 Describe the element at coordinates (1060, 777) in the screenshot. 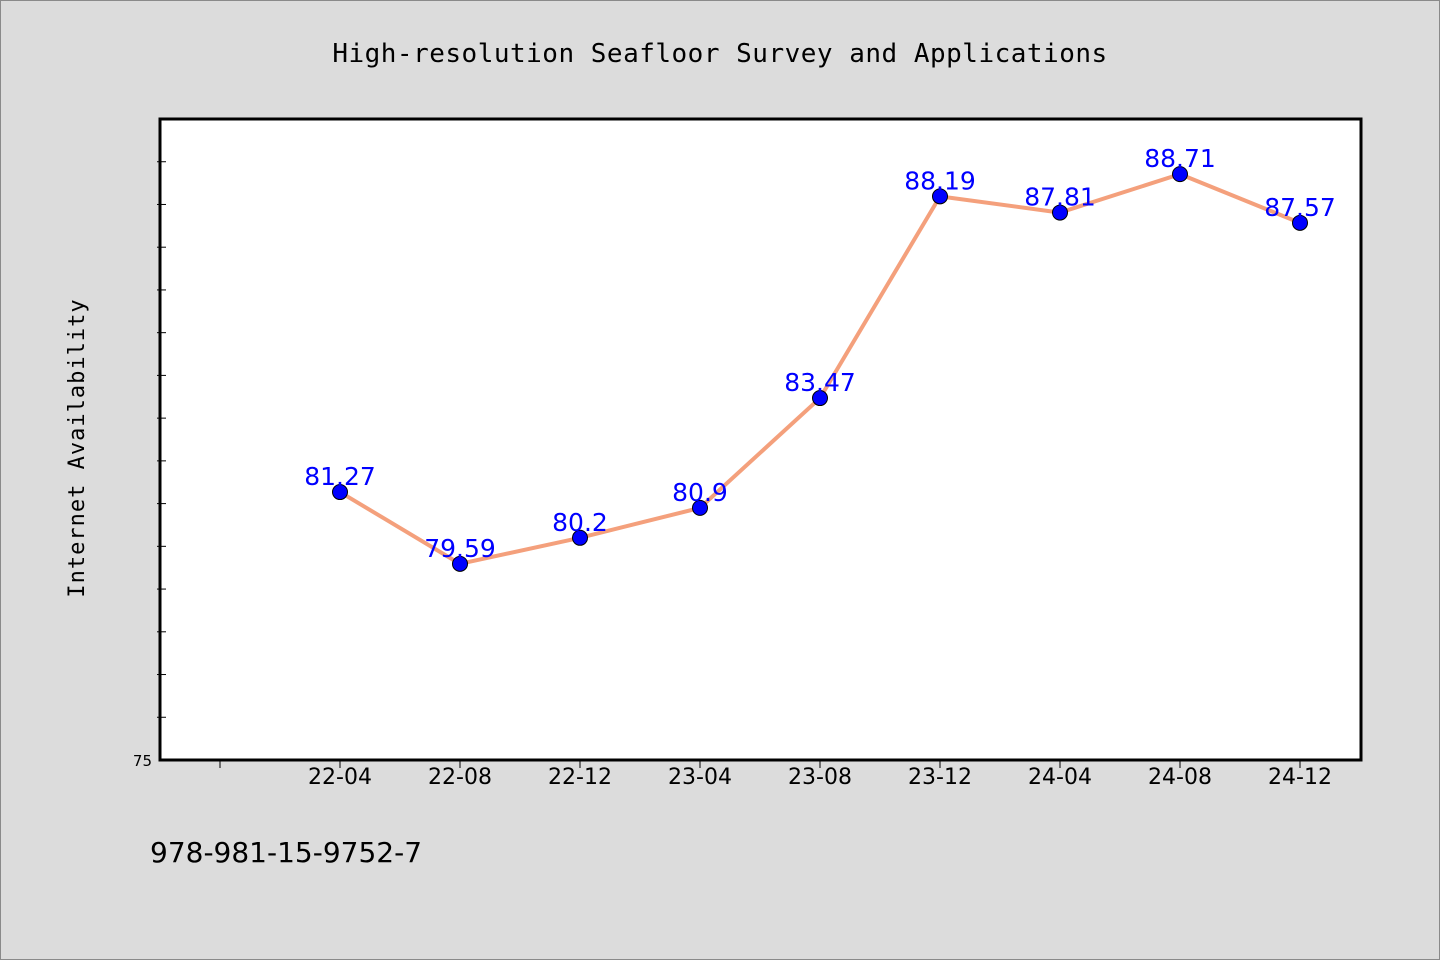

I see `x-tick-label: 24-04` at that location.